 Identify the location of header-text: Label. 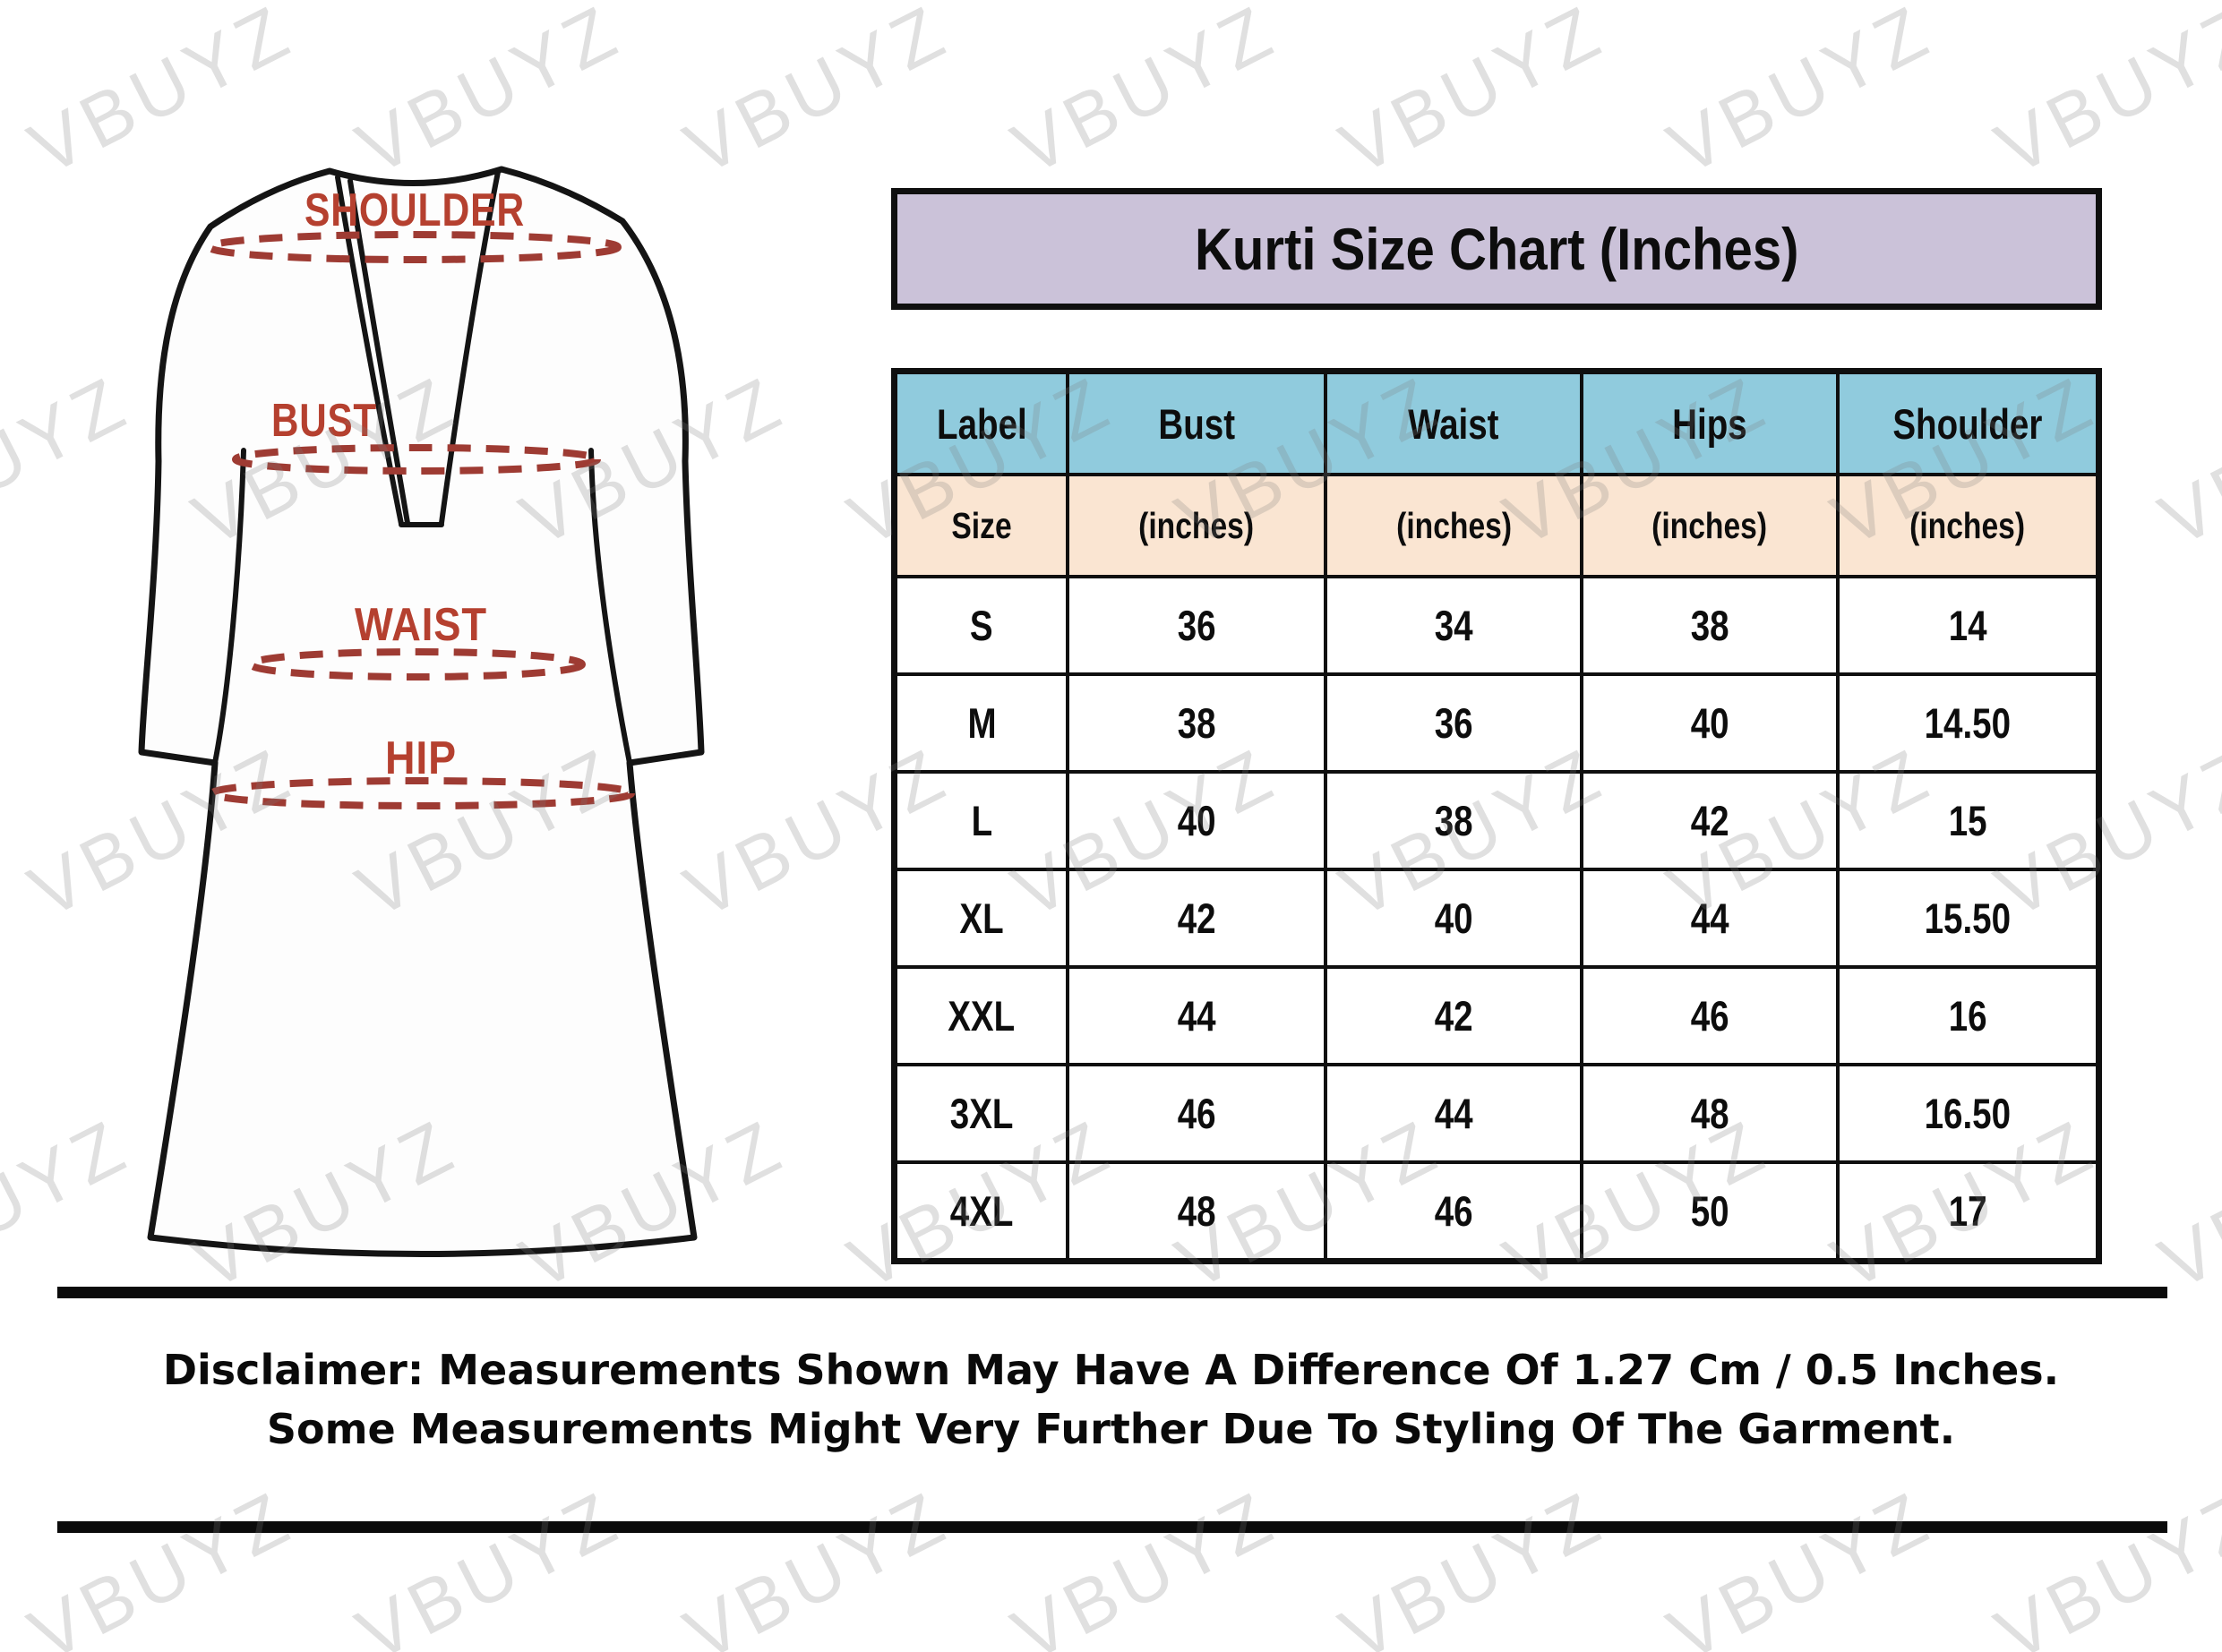
(981, 423).